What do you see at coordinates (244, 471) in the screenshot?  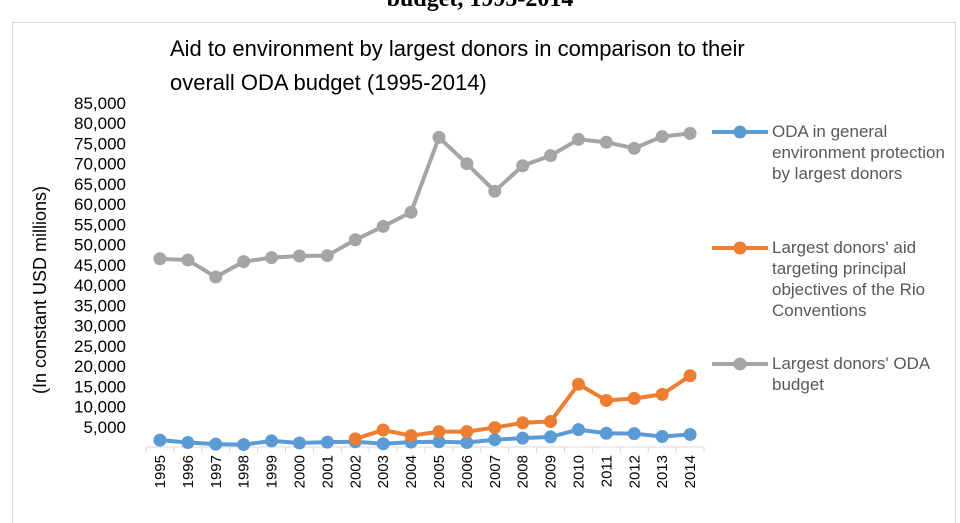 I see `x-tick-label: 1998` at bounding box center [244, 471].